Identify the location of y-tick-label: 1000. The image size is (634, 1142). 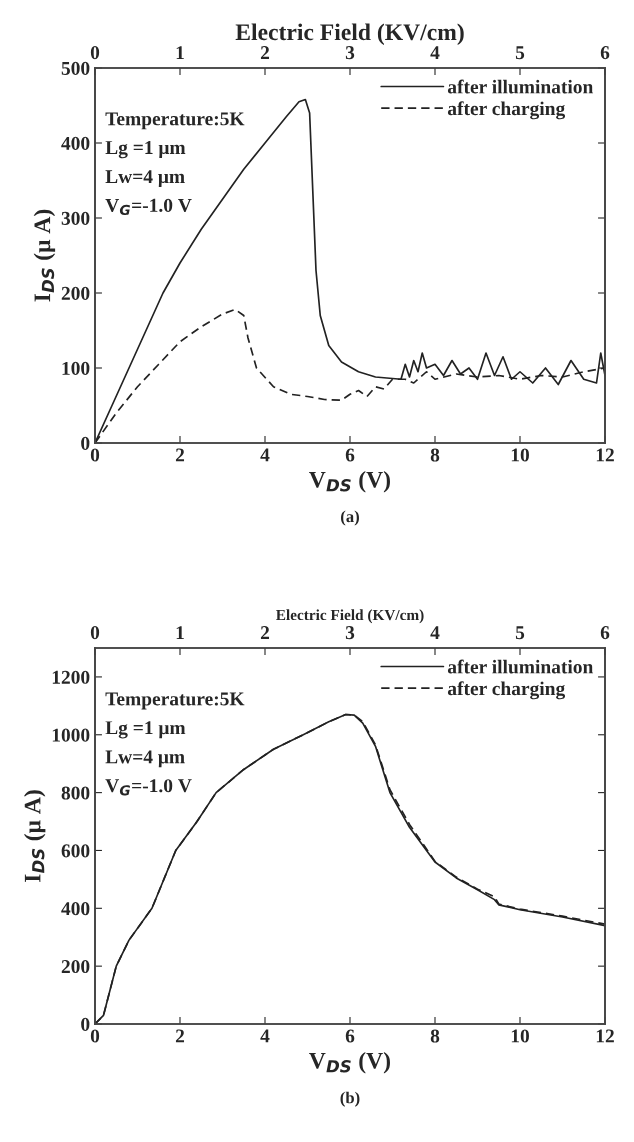
(71, 735).